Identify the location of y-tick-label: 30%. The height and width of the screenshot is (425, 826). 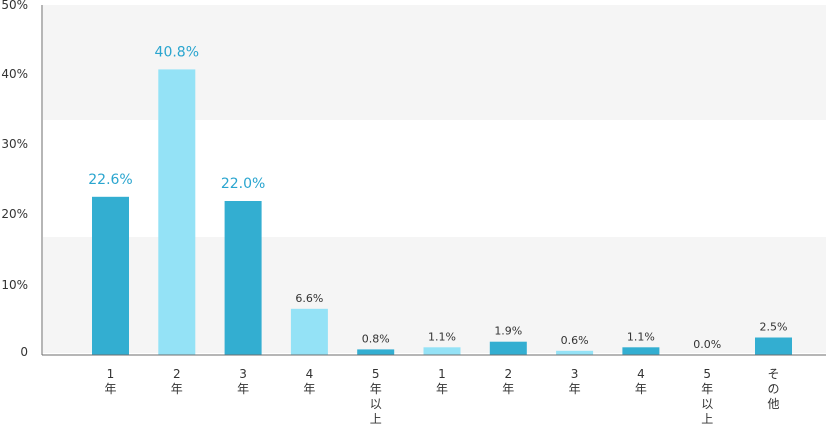
(14, 144).